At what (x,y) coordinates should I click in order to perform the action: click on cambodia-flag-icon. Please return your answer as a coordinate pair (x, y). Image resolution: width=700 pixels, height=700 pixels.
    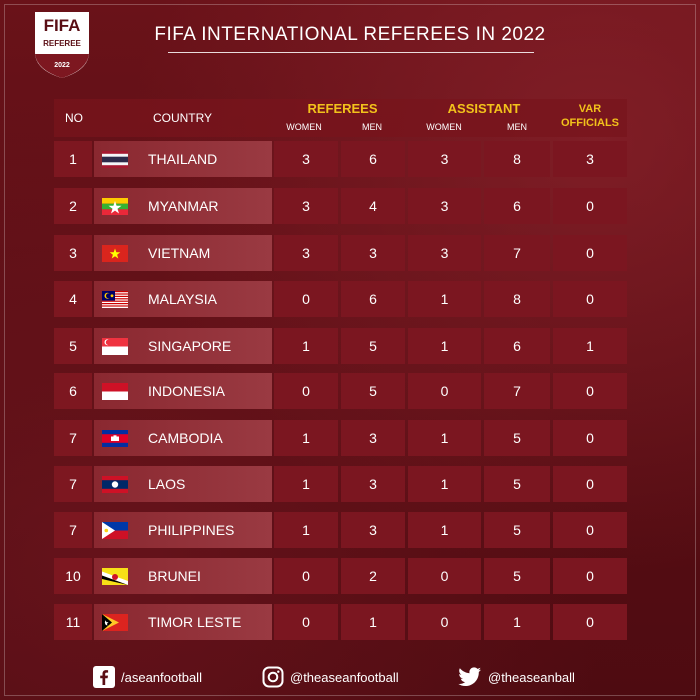
    Looking at the image, I should click on (115, 438).